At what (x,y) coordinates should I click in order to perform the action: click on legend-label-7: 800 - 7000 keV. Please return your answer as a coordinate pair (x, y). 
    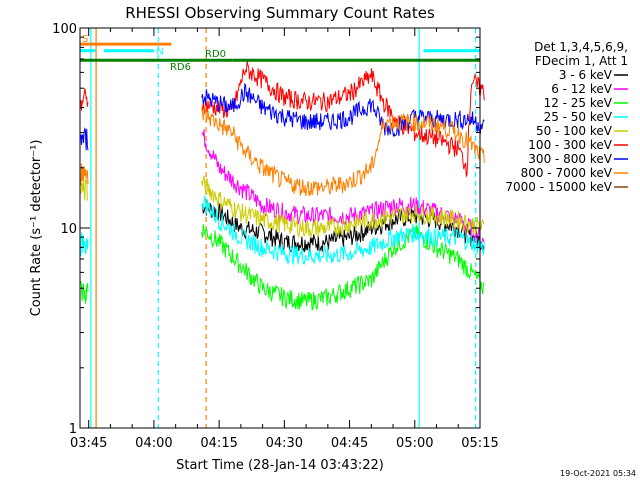
    Looking at the image, I should click on (567, 173).